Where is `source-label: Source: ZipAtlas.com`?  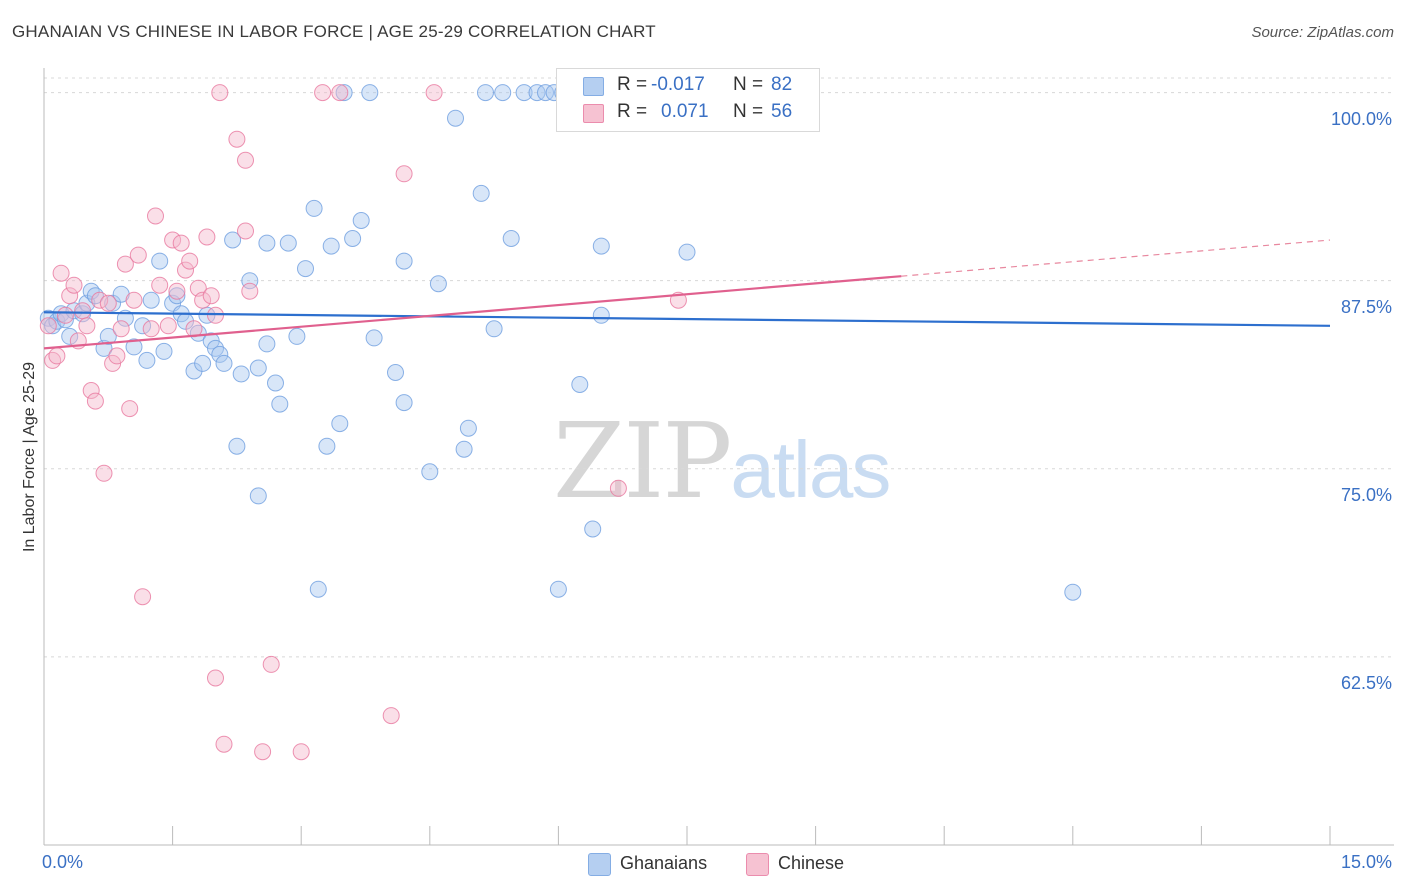
source-label: Source: ZipAtlas.com is located at coordinates (1322, 32).